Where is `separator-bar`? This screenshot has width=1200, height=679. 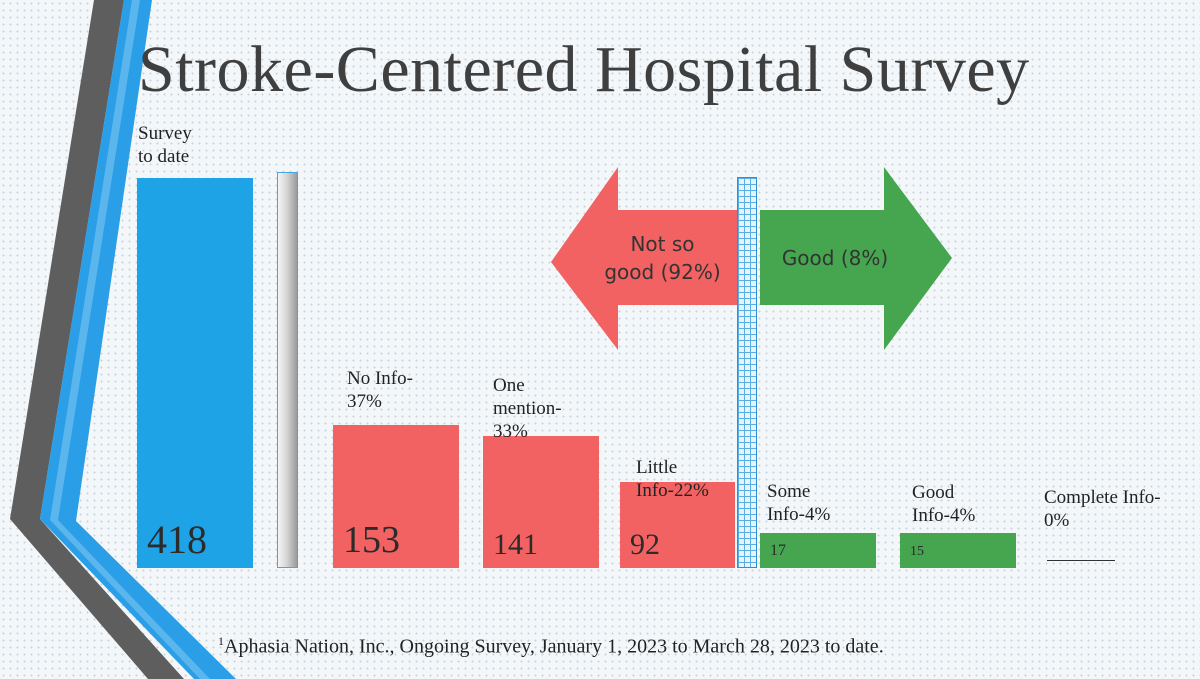
separator-bar is located at coordinates (287, 370).